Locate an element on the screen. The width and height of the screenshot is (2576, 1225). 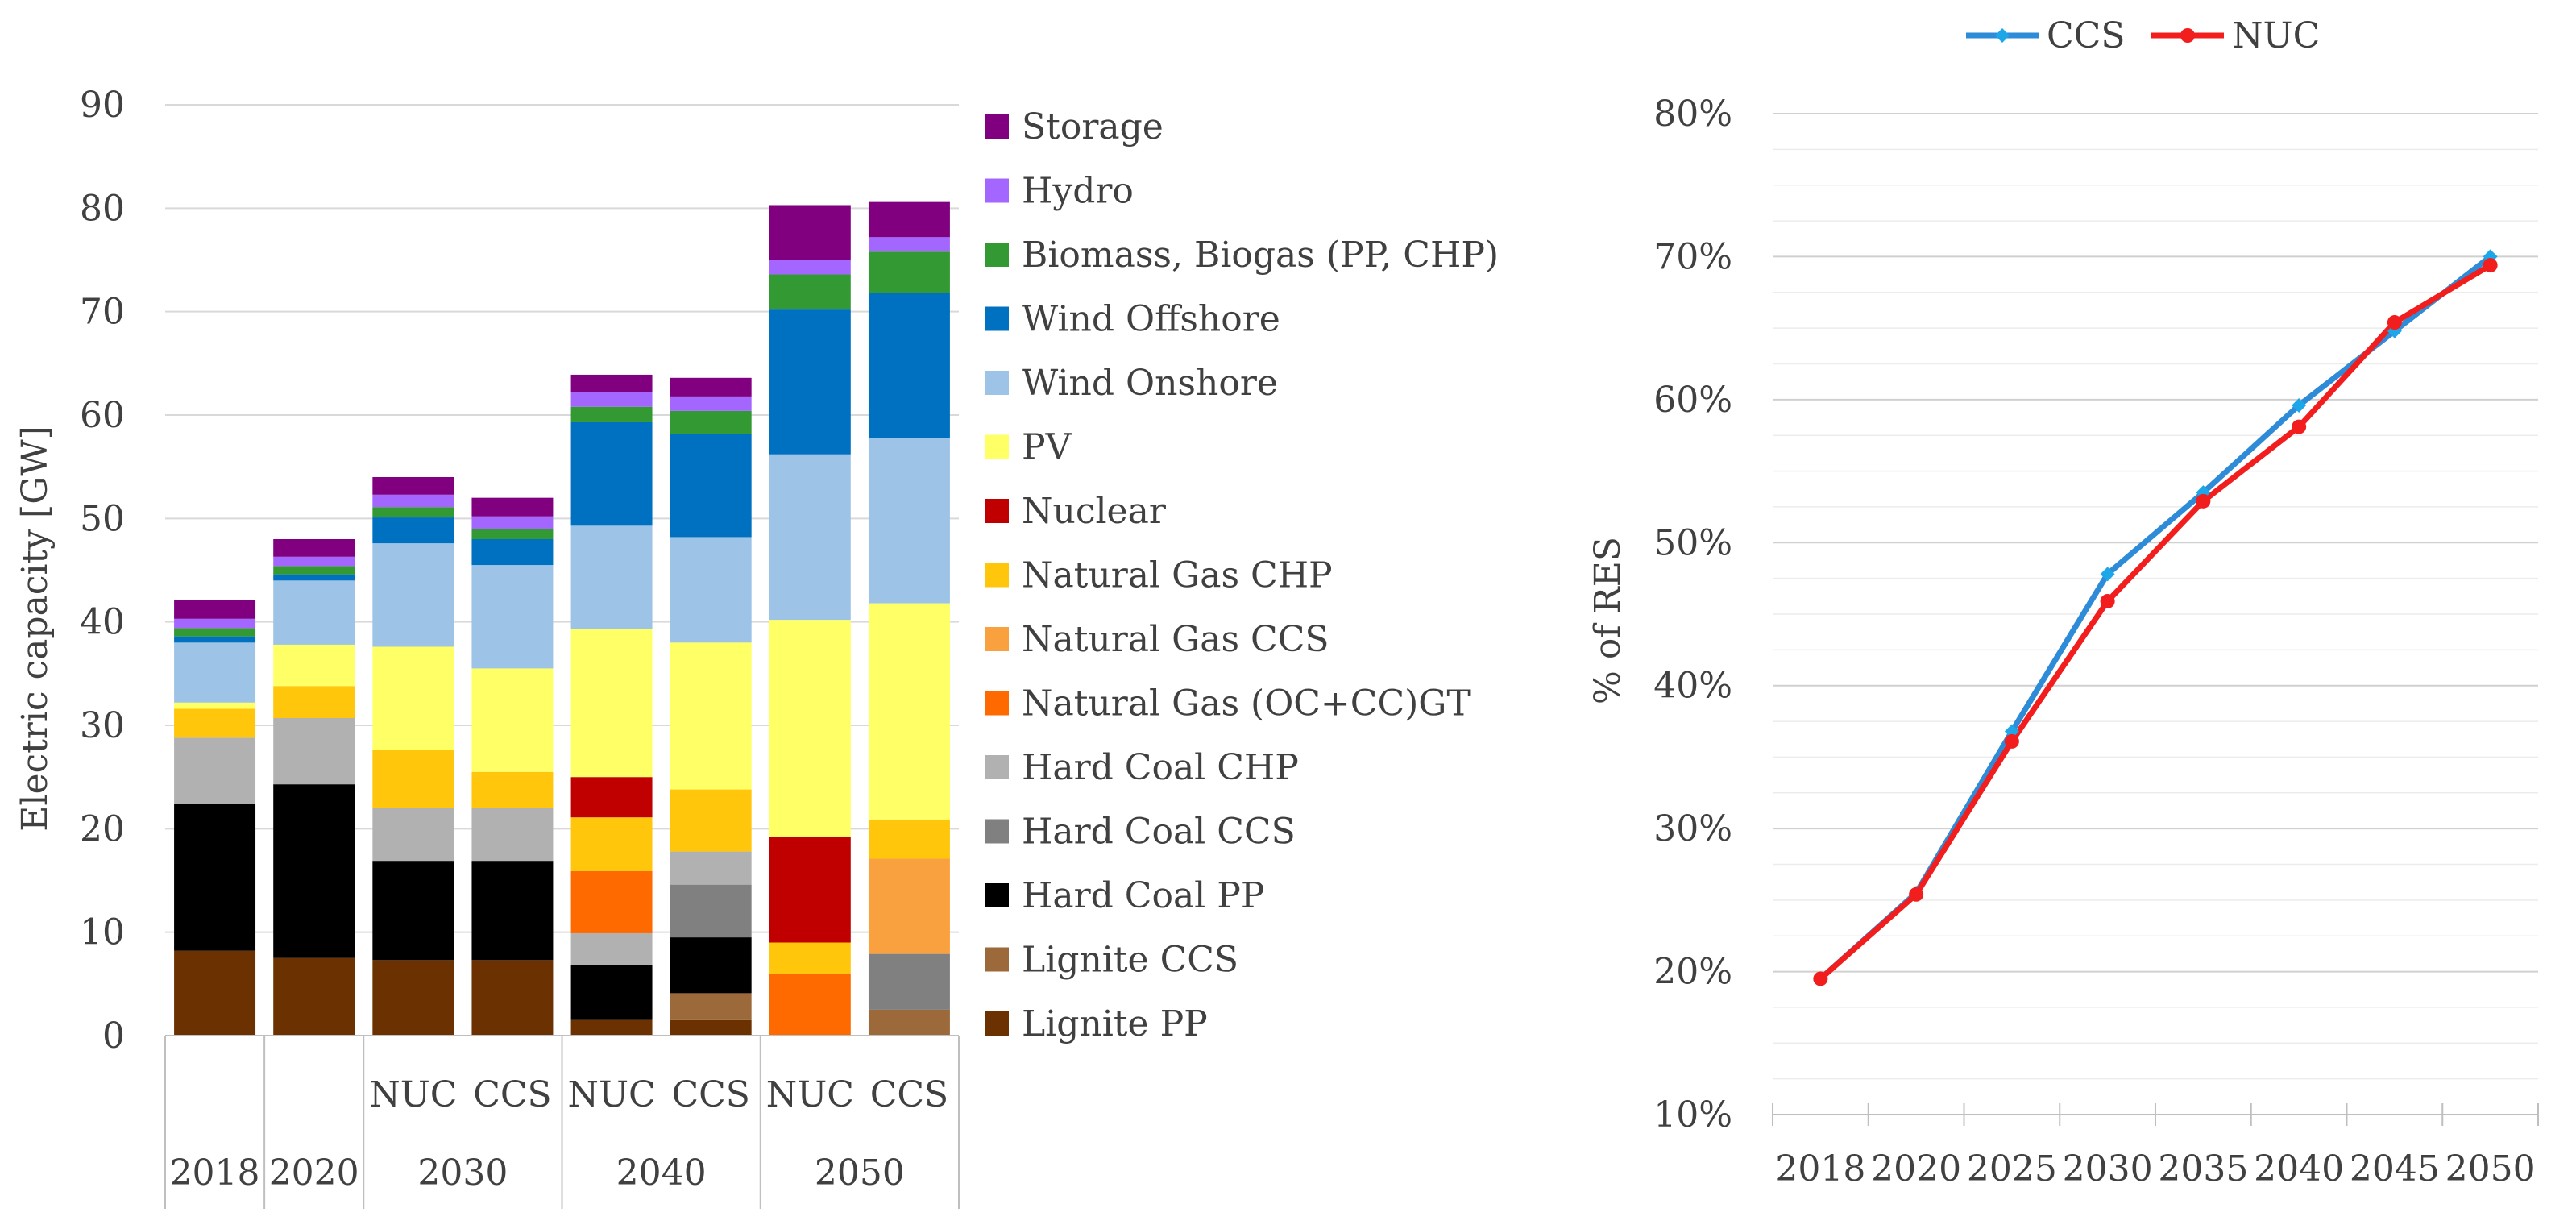
legend-label: Lignite CCS is located at coordinates (1130, 961).